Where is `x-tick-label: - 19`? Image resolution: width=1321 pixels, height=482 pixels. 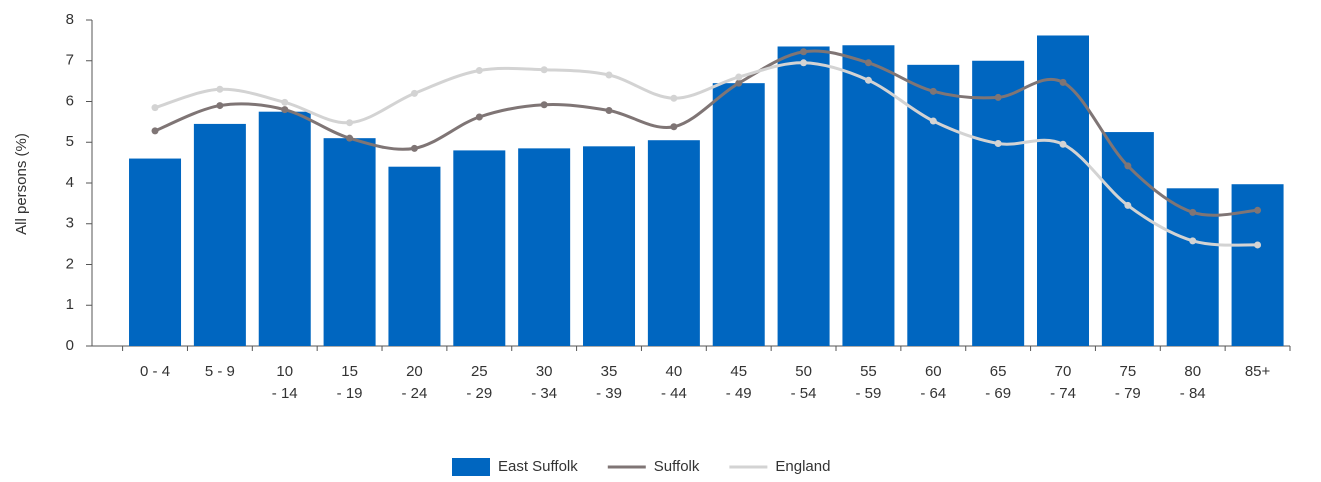
x-tick-label: - 19 is located at coordinates (350, 393).